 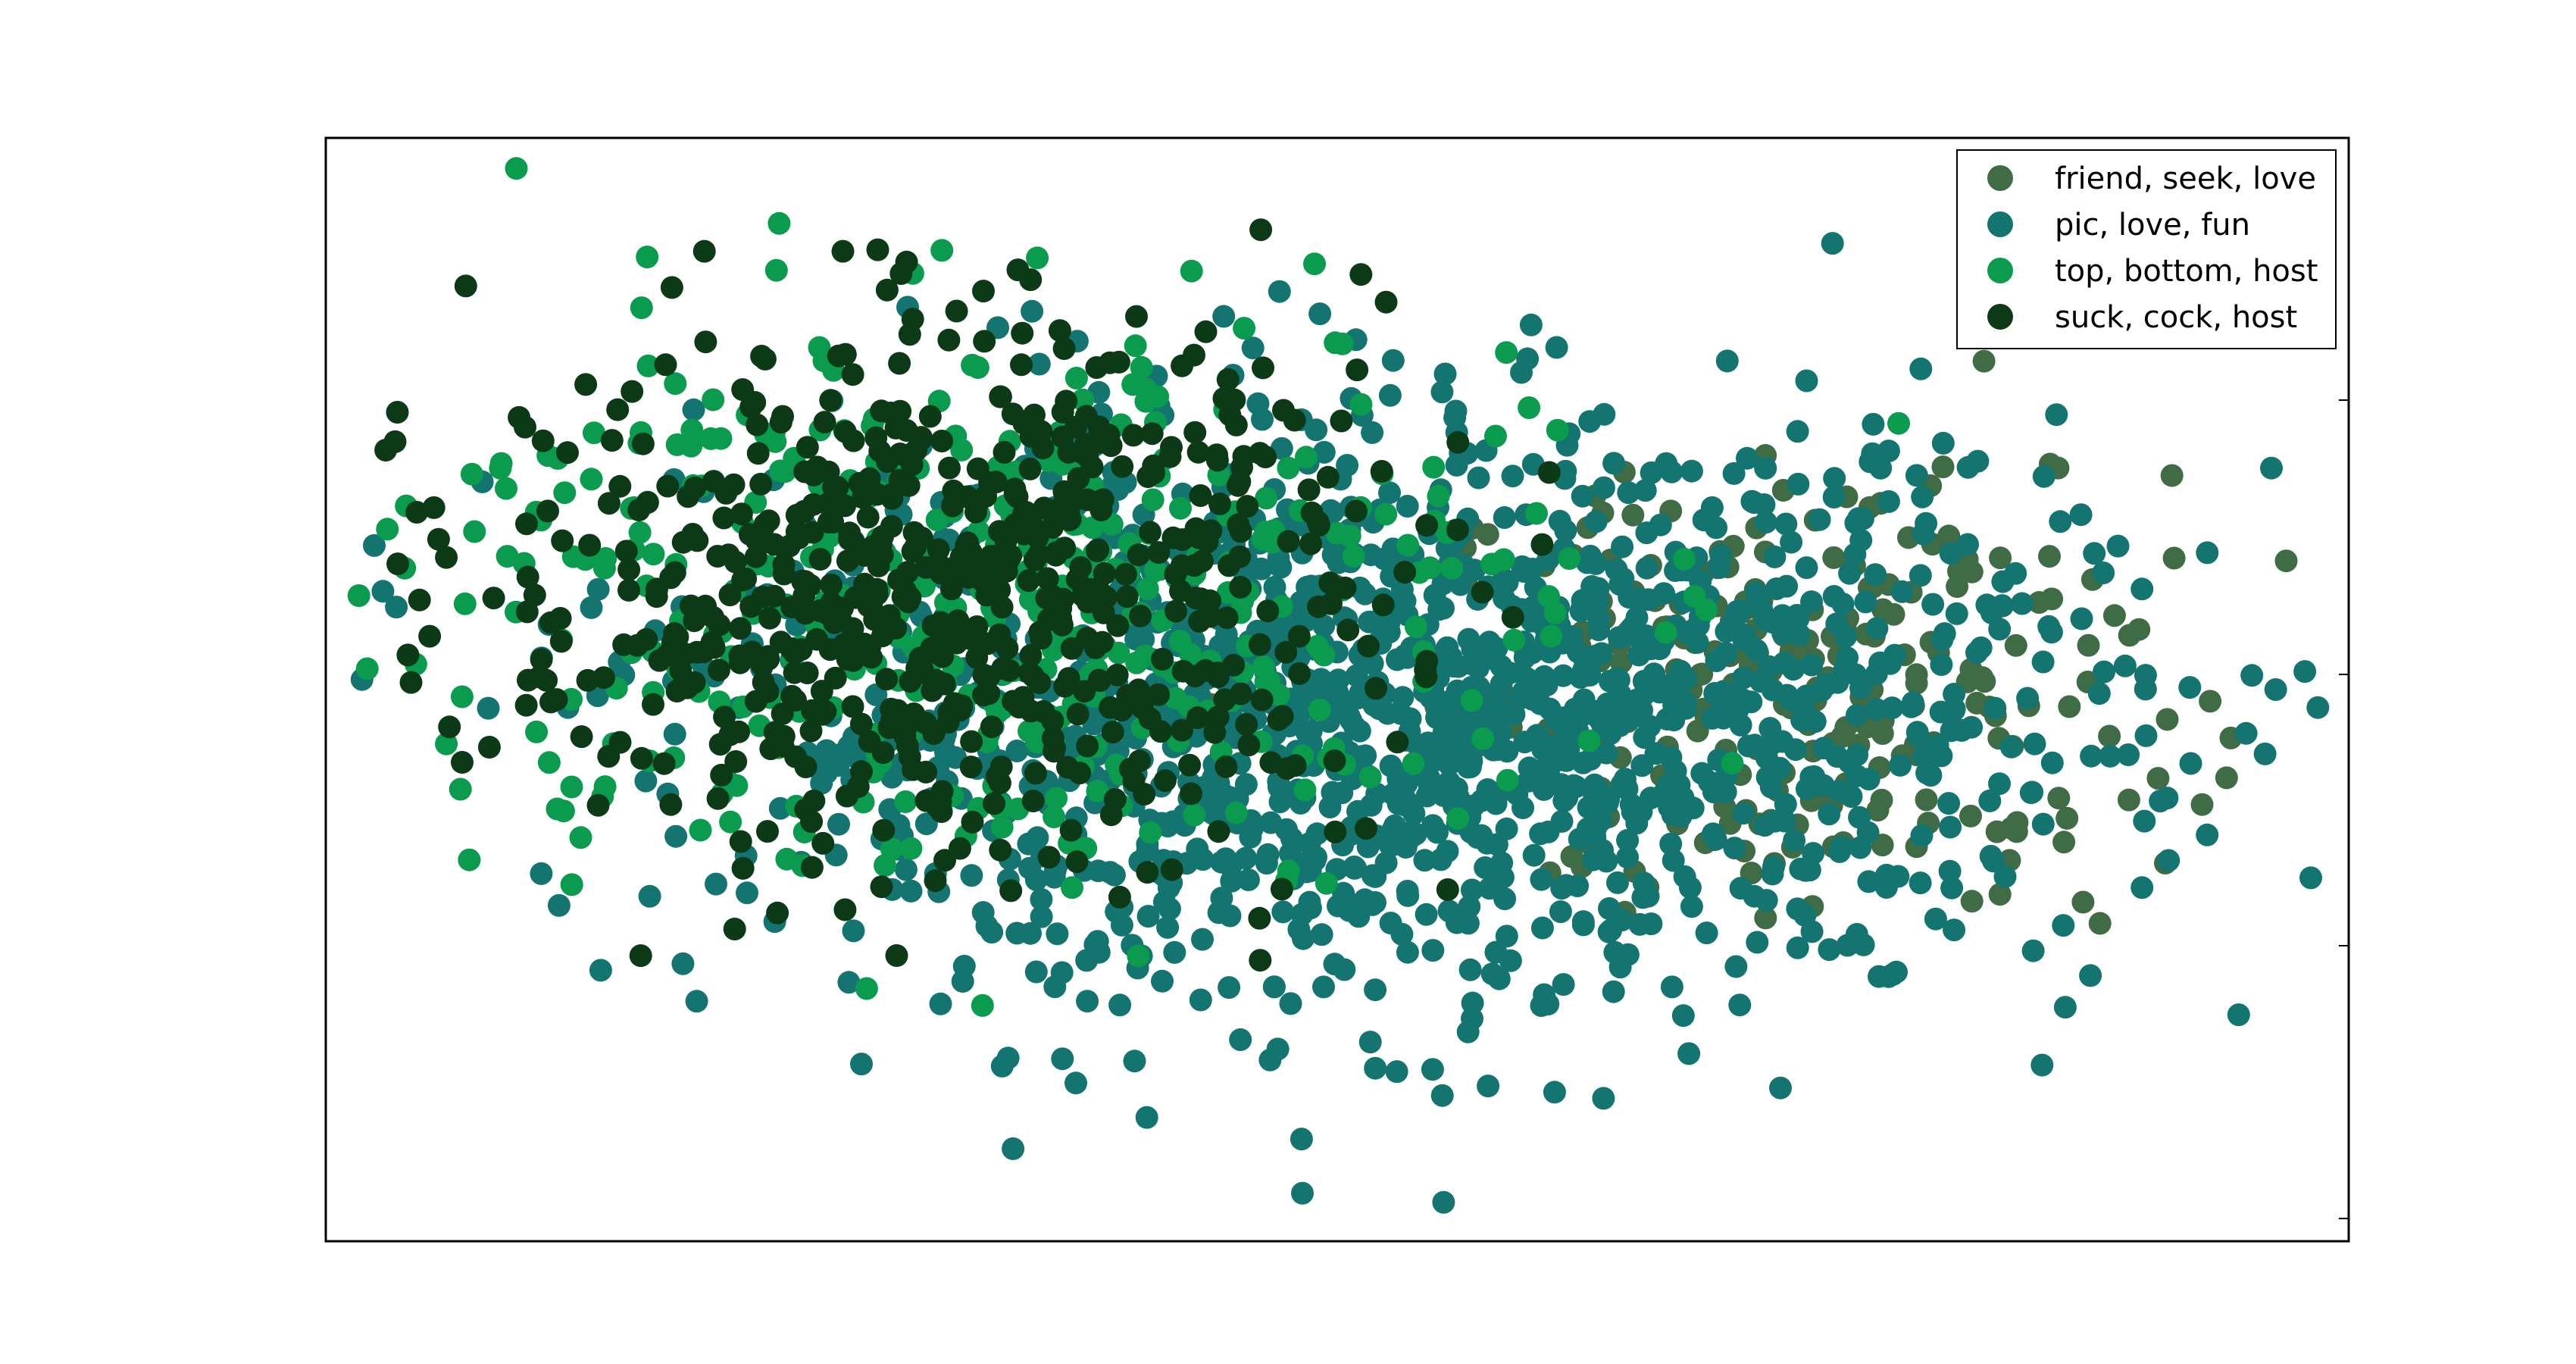 I want to click on legend-box, so click(x=2146, y=249).